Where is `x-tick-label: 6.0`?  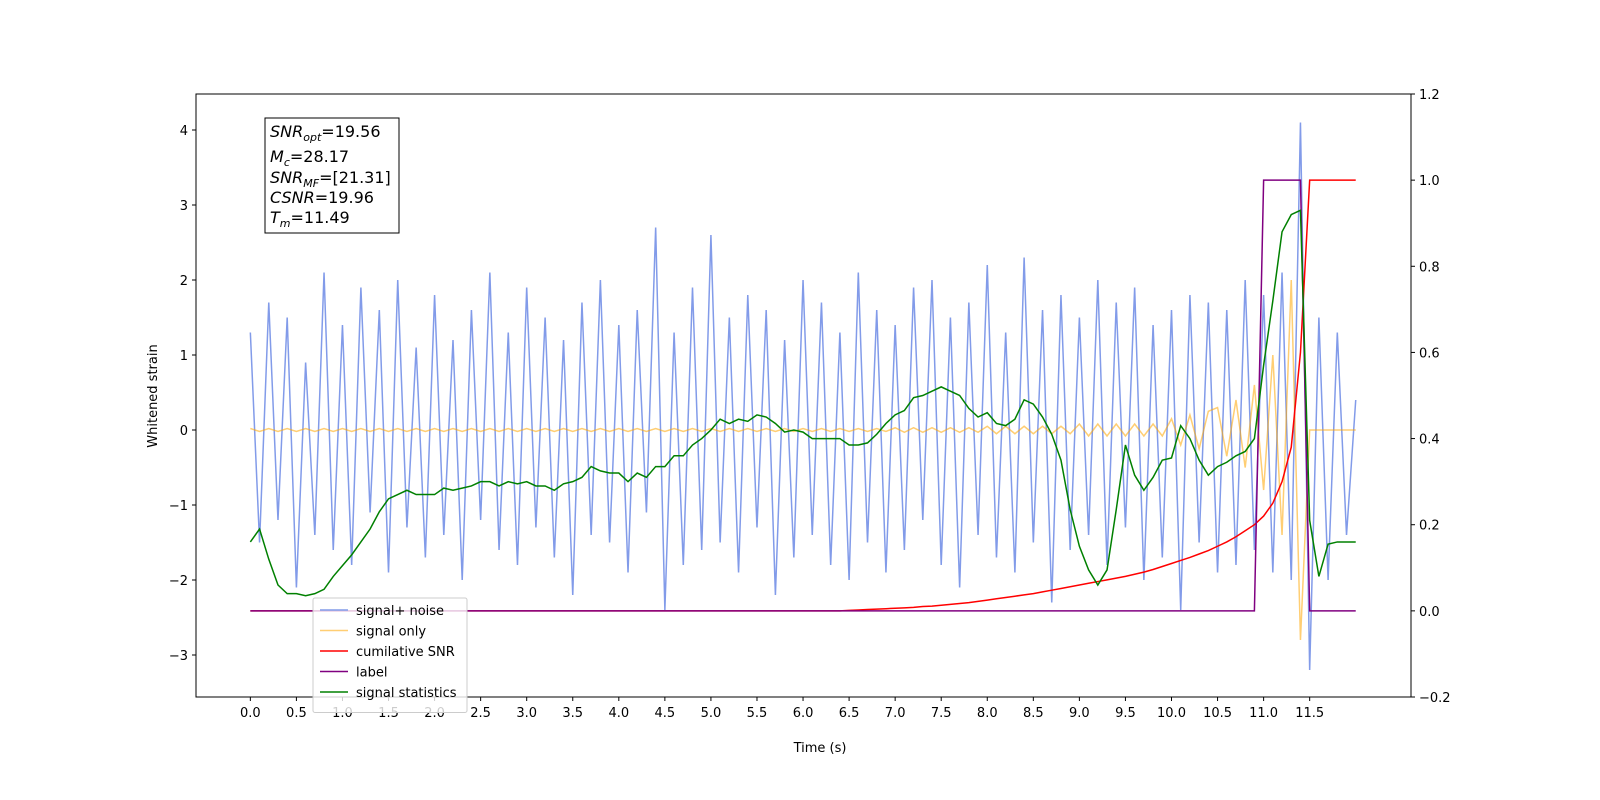 x-tick-label: 6.0 is located at coordinates (803, 713).